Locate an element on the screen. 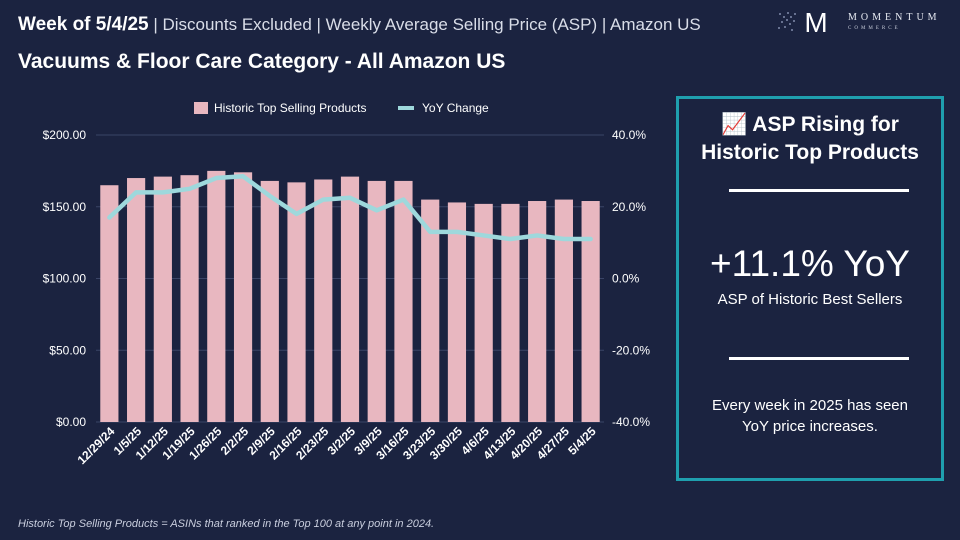  x-tick-label: 12/29/24 is located at coordinates (96, 445).